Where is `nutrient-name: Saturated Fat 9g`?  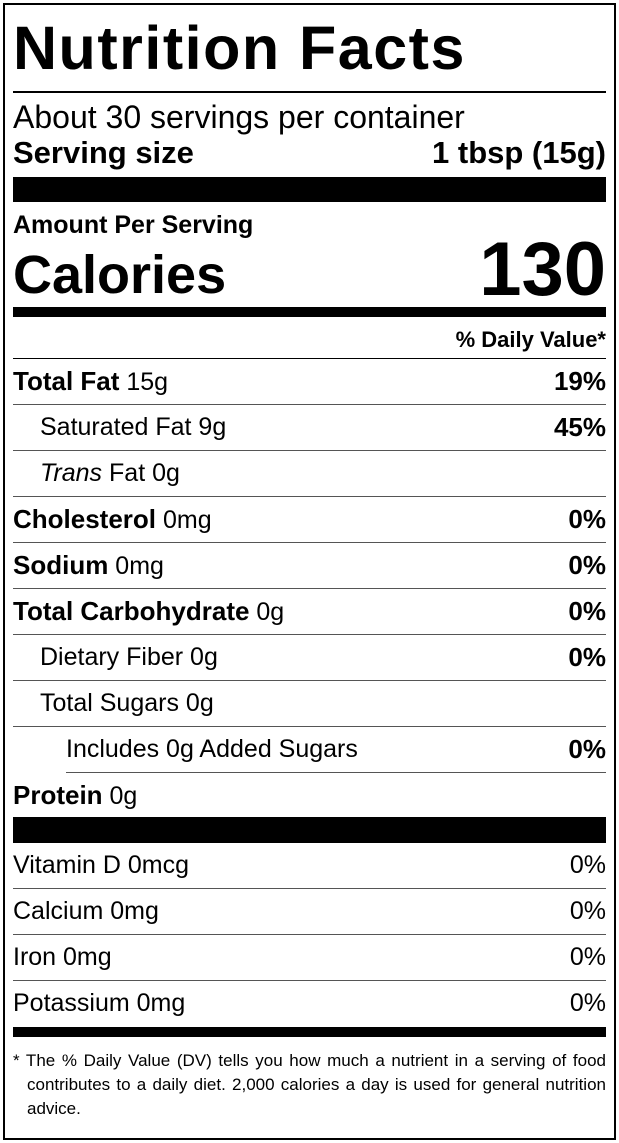
nutrient-name: Saturated Fat 9g is located at coordinates (133, 427).